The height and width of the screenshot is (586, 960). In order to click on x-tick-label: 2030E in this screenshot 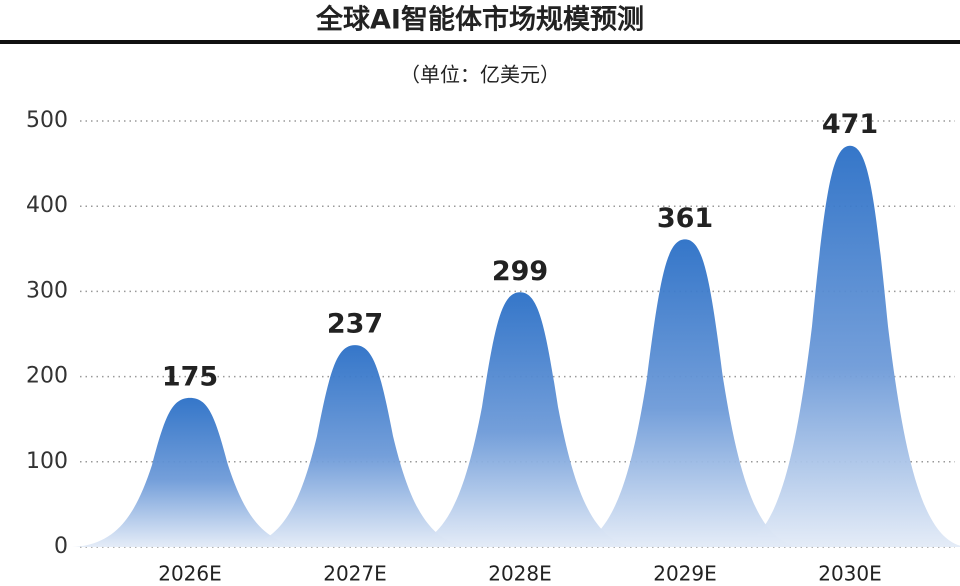, I will do `click(850, 574)`.